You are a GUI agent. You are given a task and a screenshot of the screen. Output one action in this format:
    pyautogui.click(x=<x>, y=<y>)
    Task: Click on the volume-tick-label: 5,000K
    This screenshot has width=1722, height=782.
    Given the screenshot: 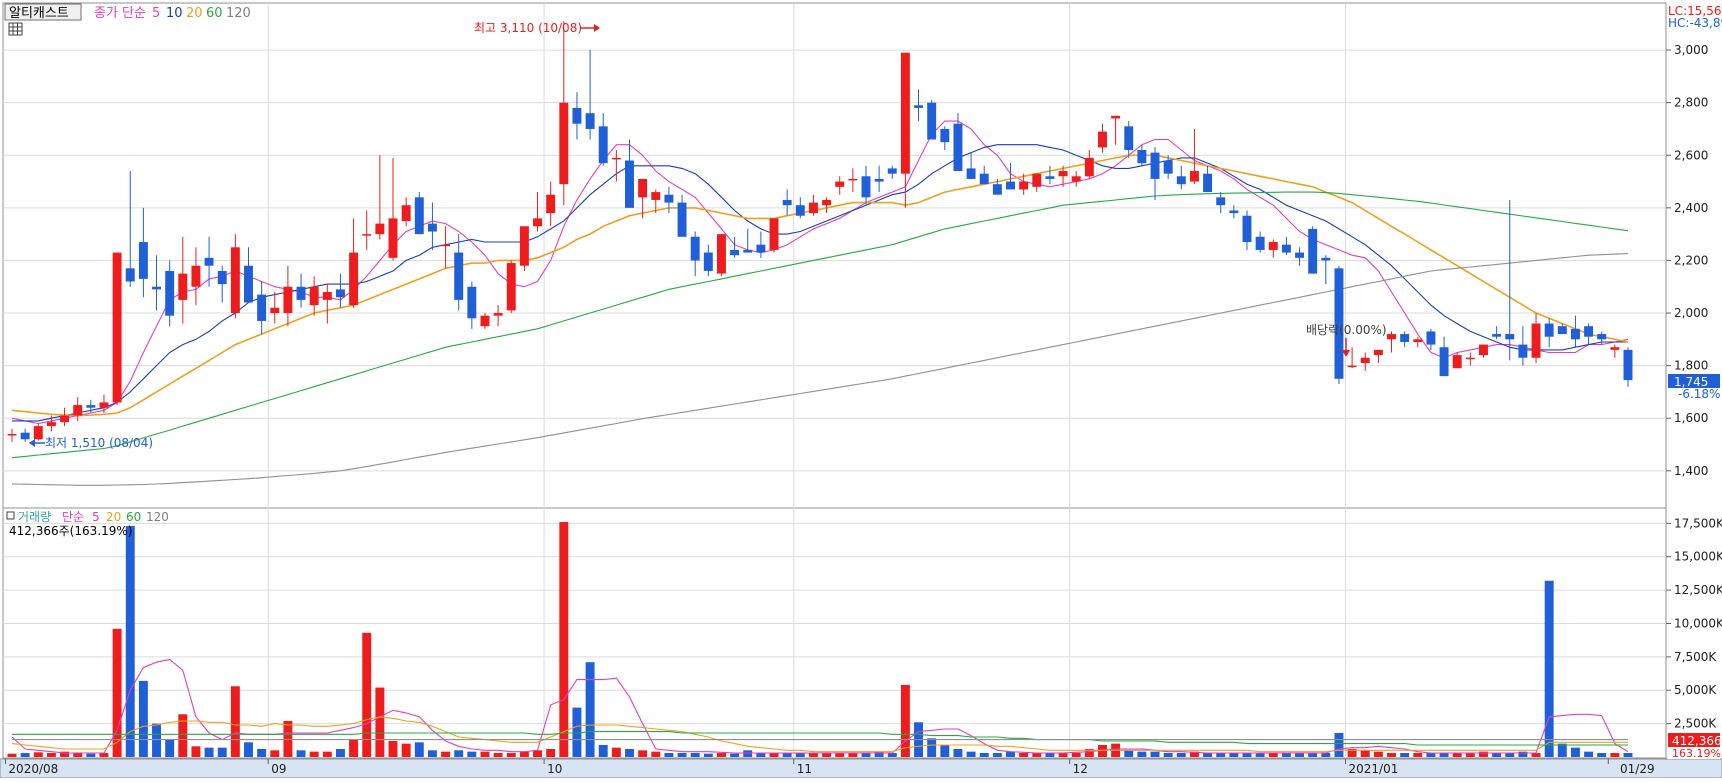 What is the action you would take?
    pyautogui.click(x=1695, y=690)
    